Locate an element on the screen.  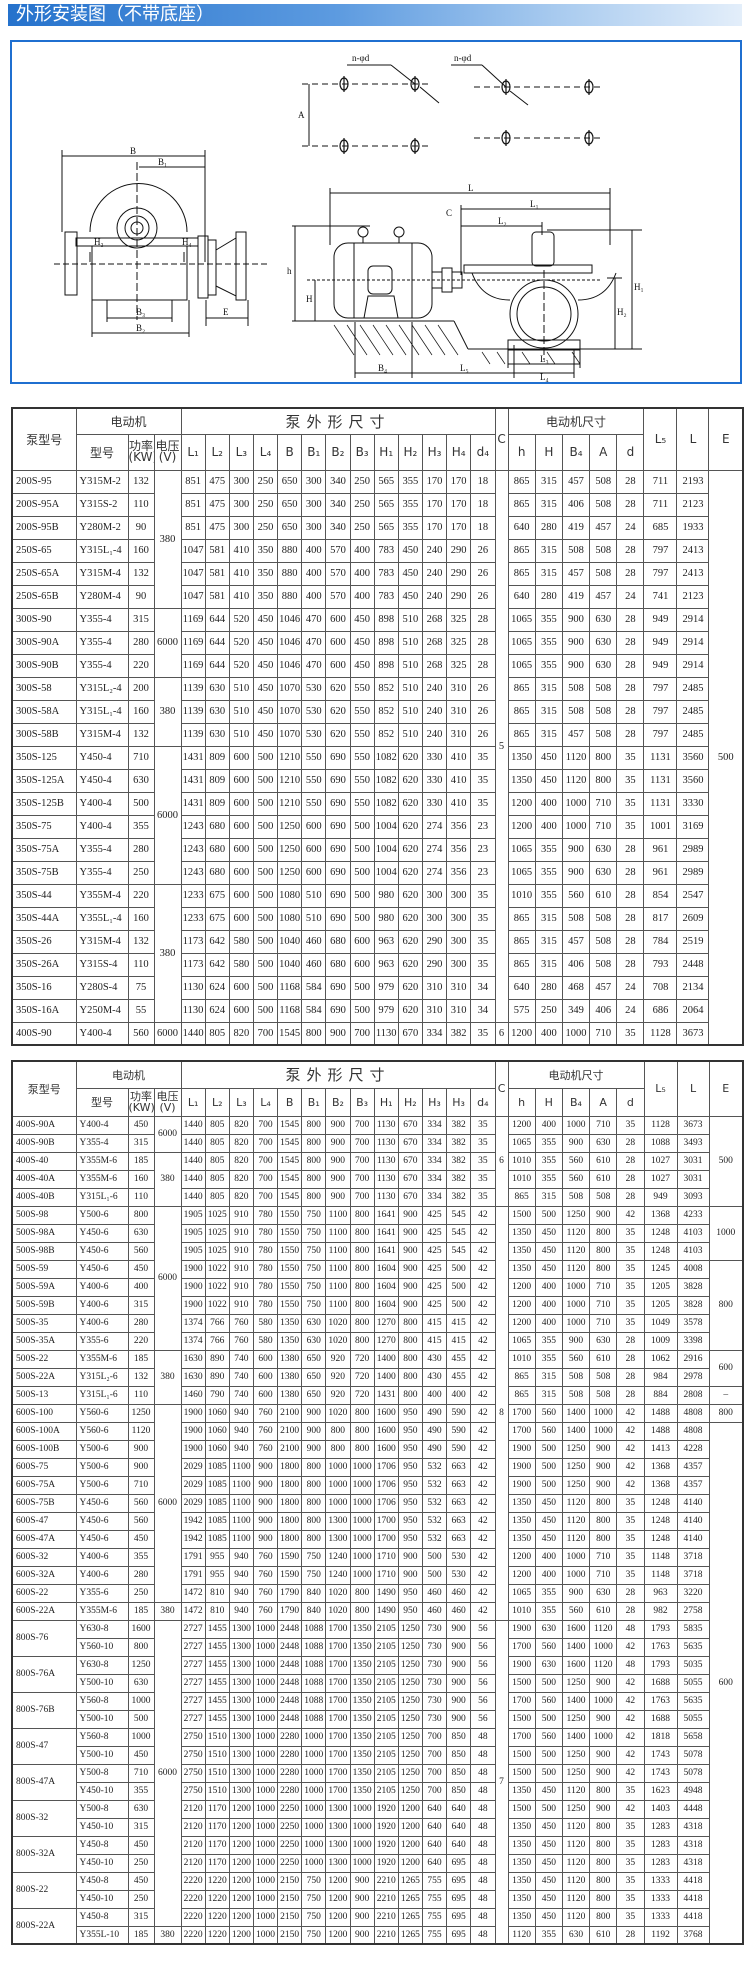
pump-dim-cell: 1920 is located at coordinates (386, 1809).